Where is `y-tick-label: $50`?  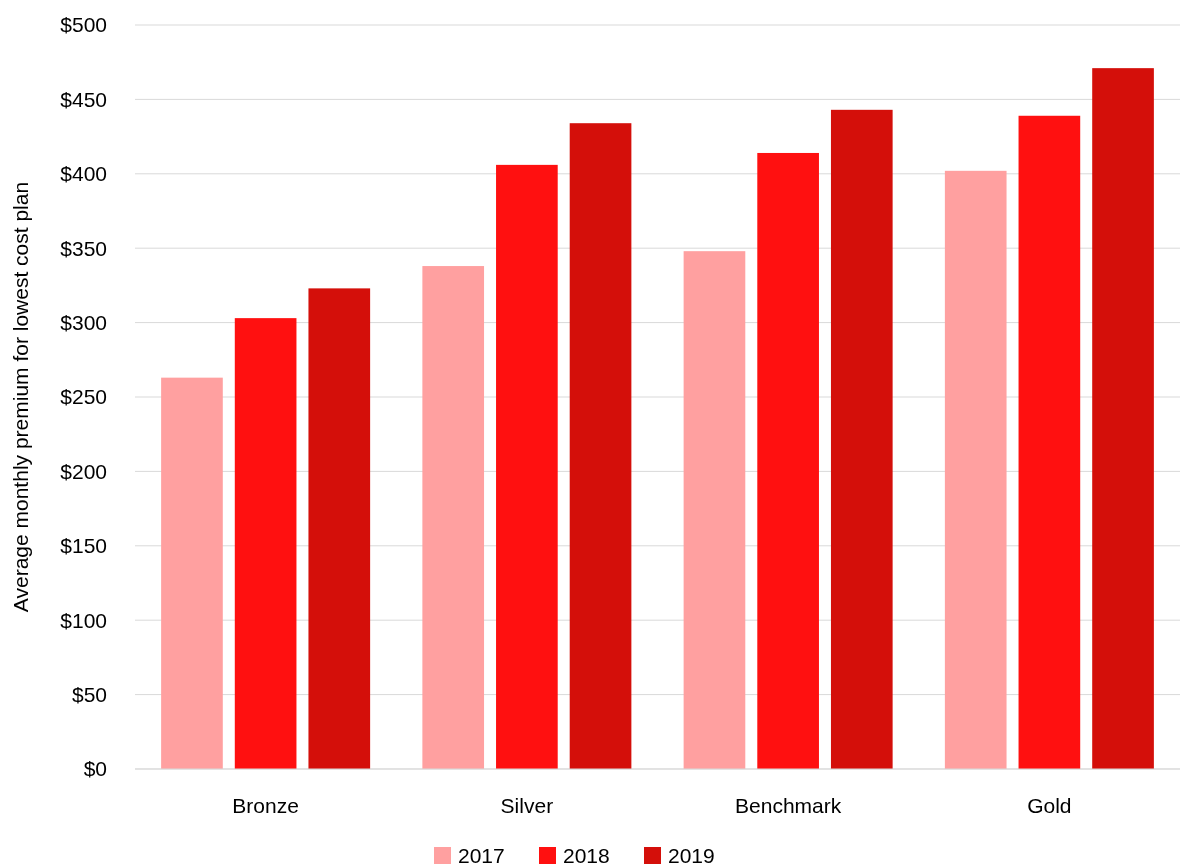
y-tick-label: $50 is located at coordinates (89, 694).